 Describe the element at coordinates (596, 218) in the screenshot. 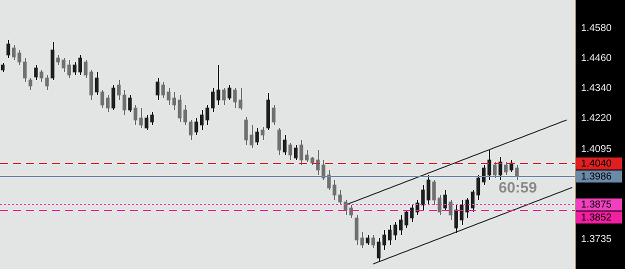

I see `ref-line-label: 1.3852` at that location.